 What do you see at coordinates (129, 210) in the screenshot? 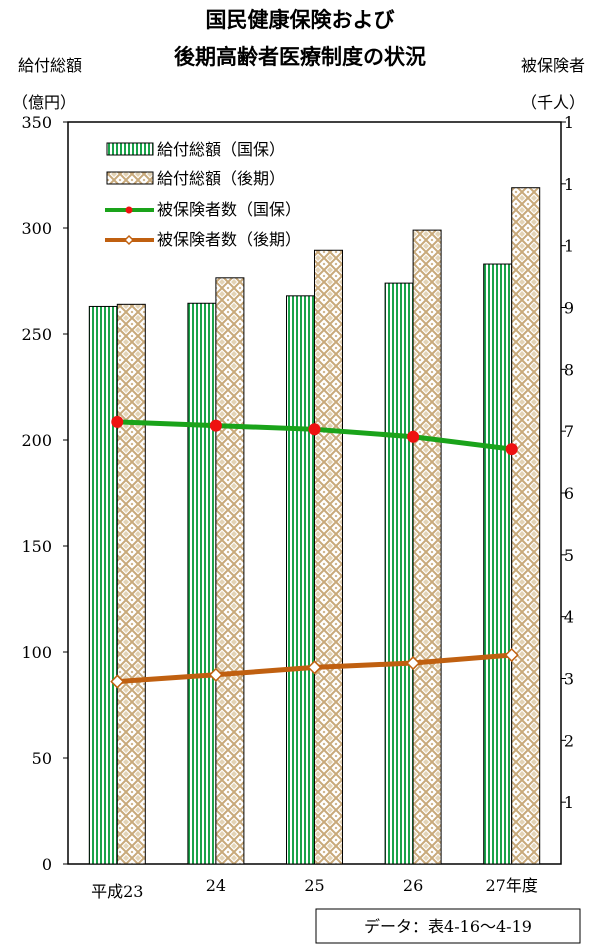
I see `legend-marker-kokuho-line` at bounding box center [129, 210].